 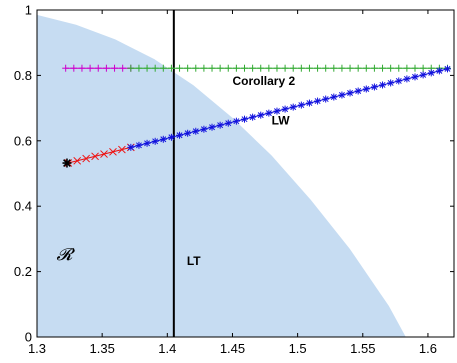 What do you see at coordinates (23, 140) in the screenshot?
I see `y-tick-label: 0.6` at bounding box center [23, 140].